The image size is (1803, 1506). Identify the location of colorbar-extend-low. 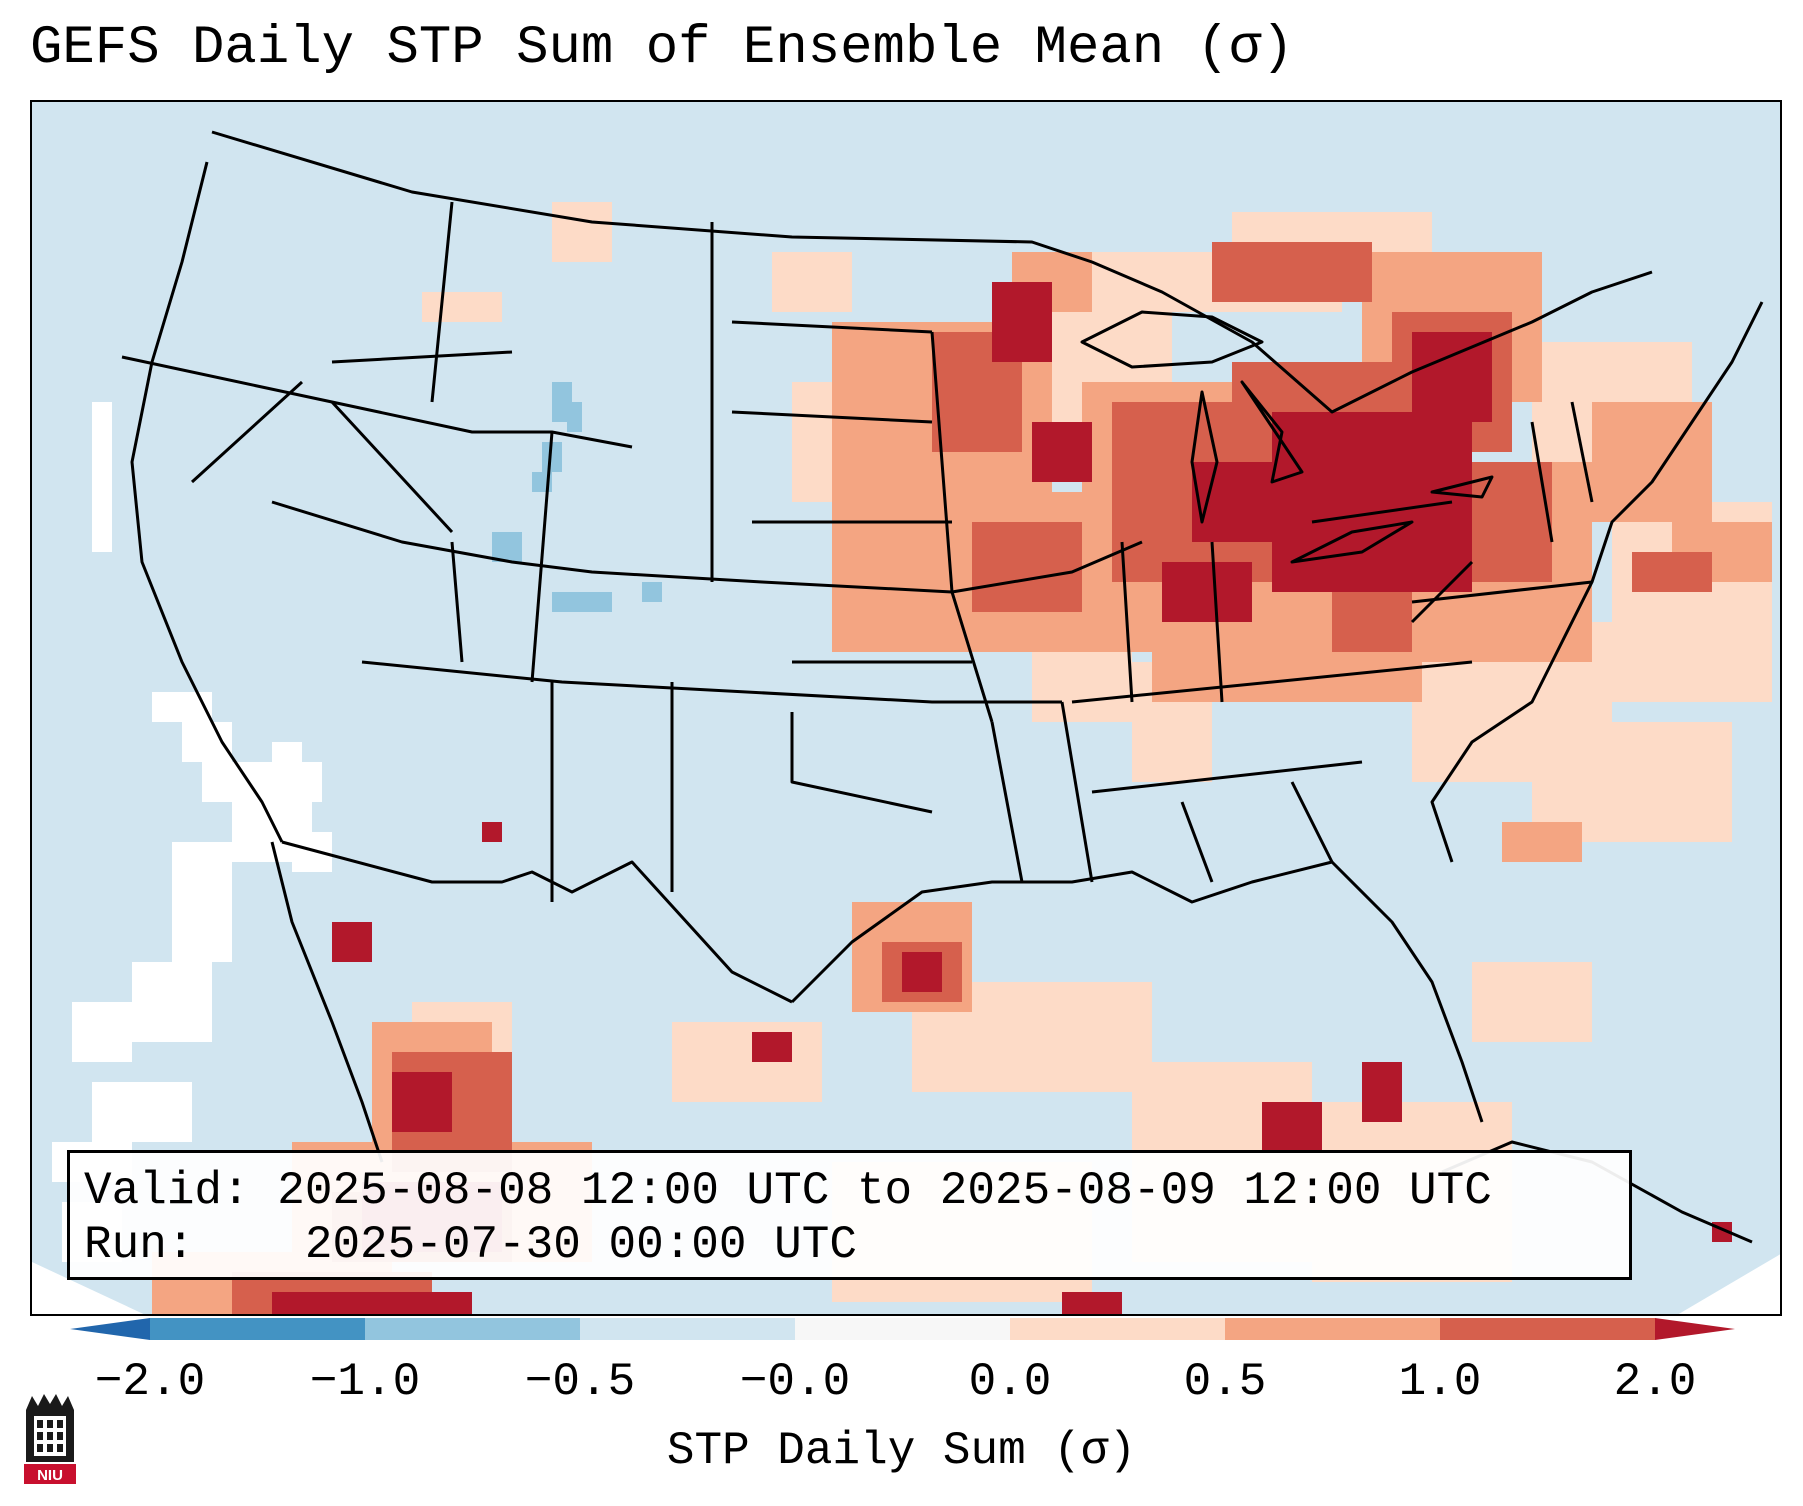
(110, 1329).